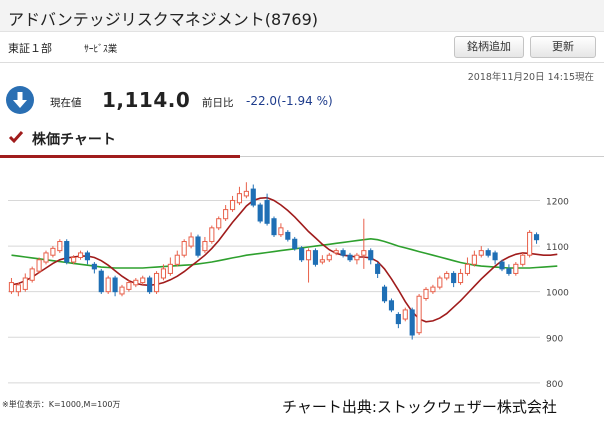 The image size is (604, 422). I want to click on y-tick-label: 1200, so click(557, 202).